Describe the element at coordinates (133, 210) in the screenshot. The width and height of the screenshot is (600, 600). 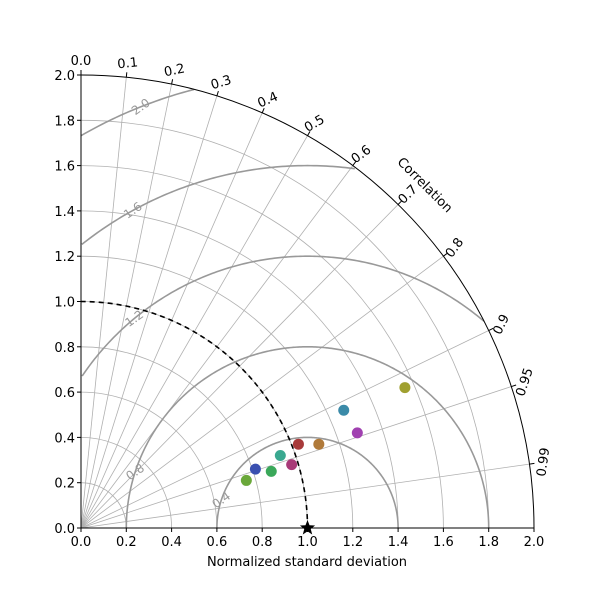
I see `rms-contour-label: 1.6` at that location.